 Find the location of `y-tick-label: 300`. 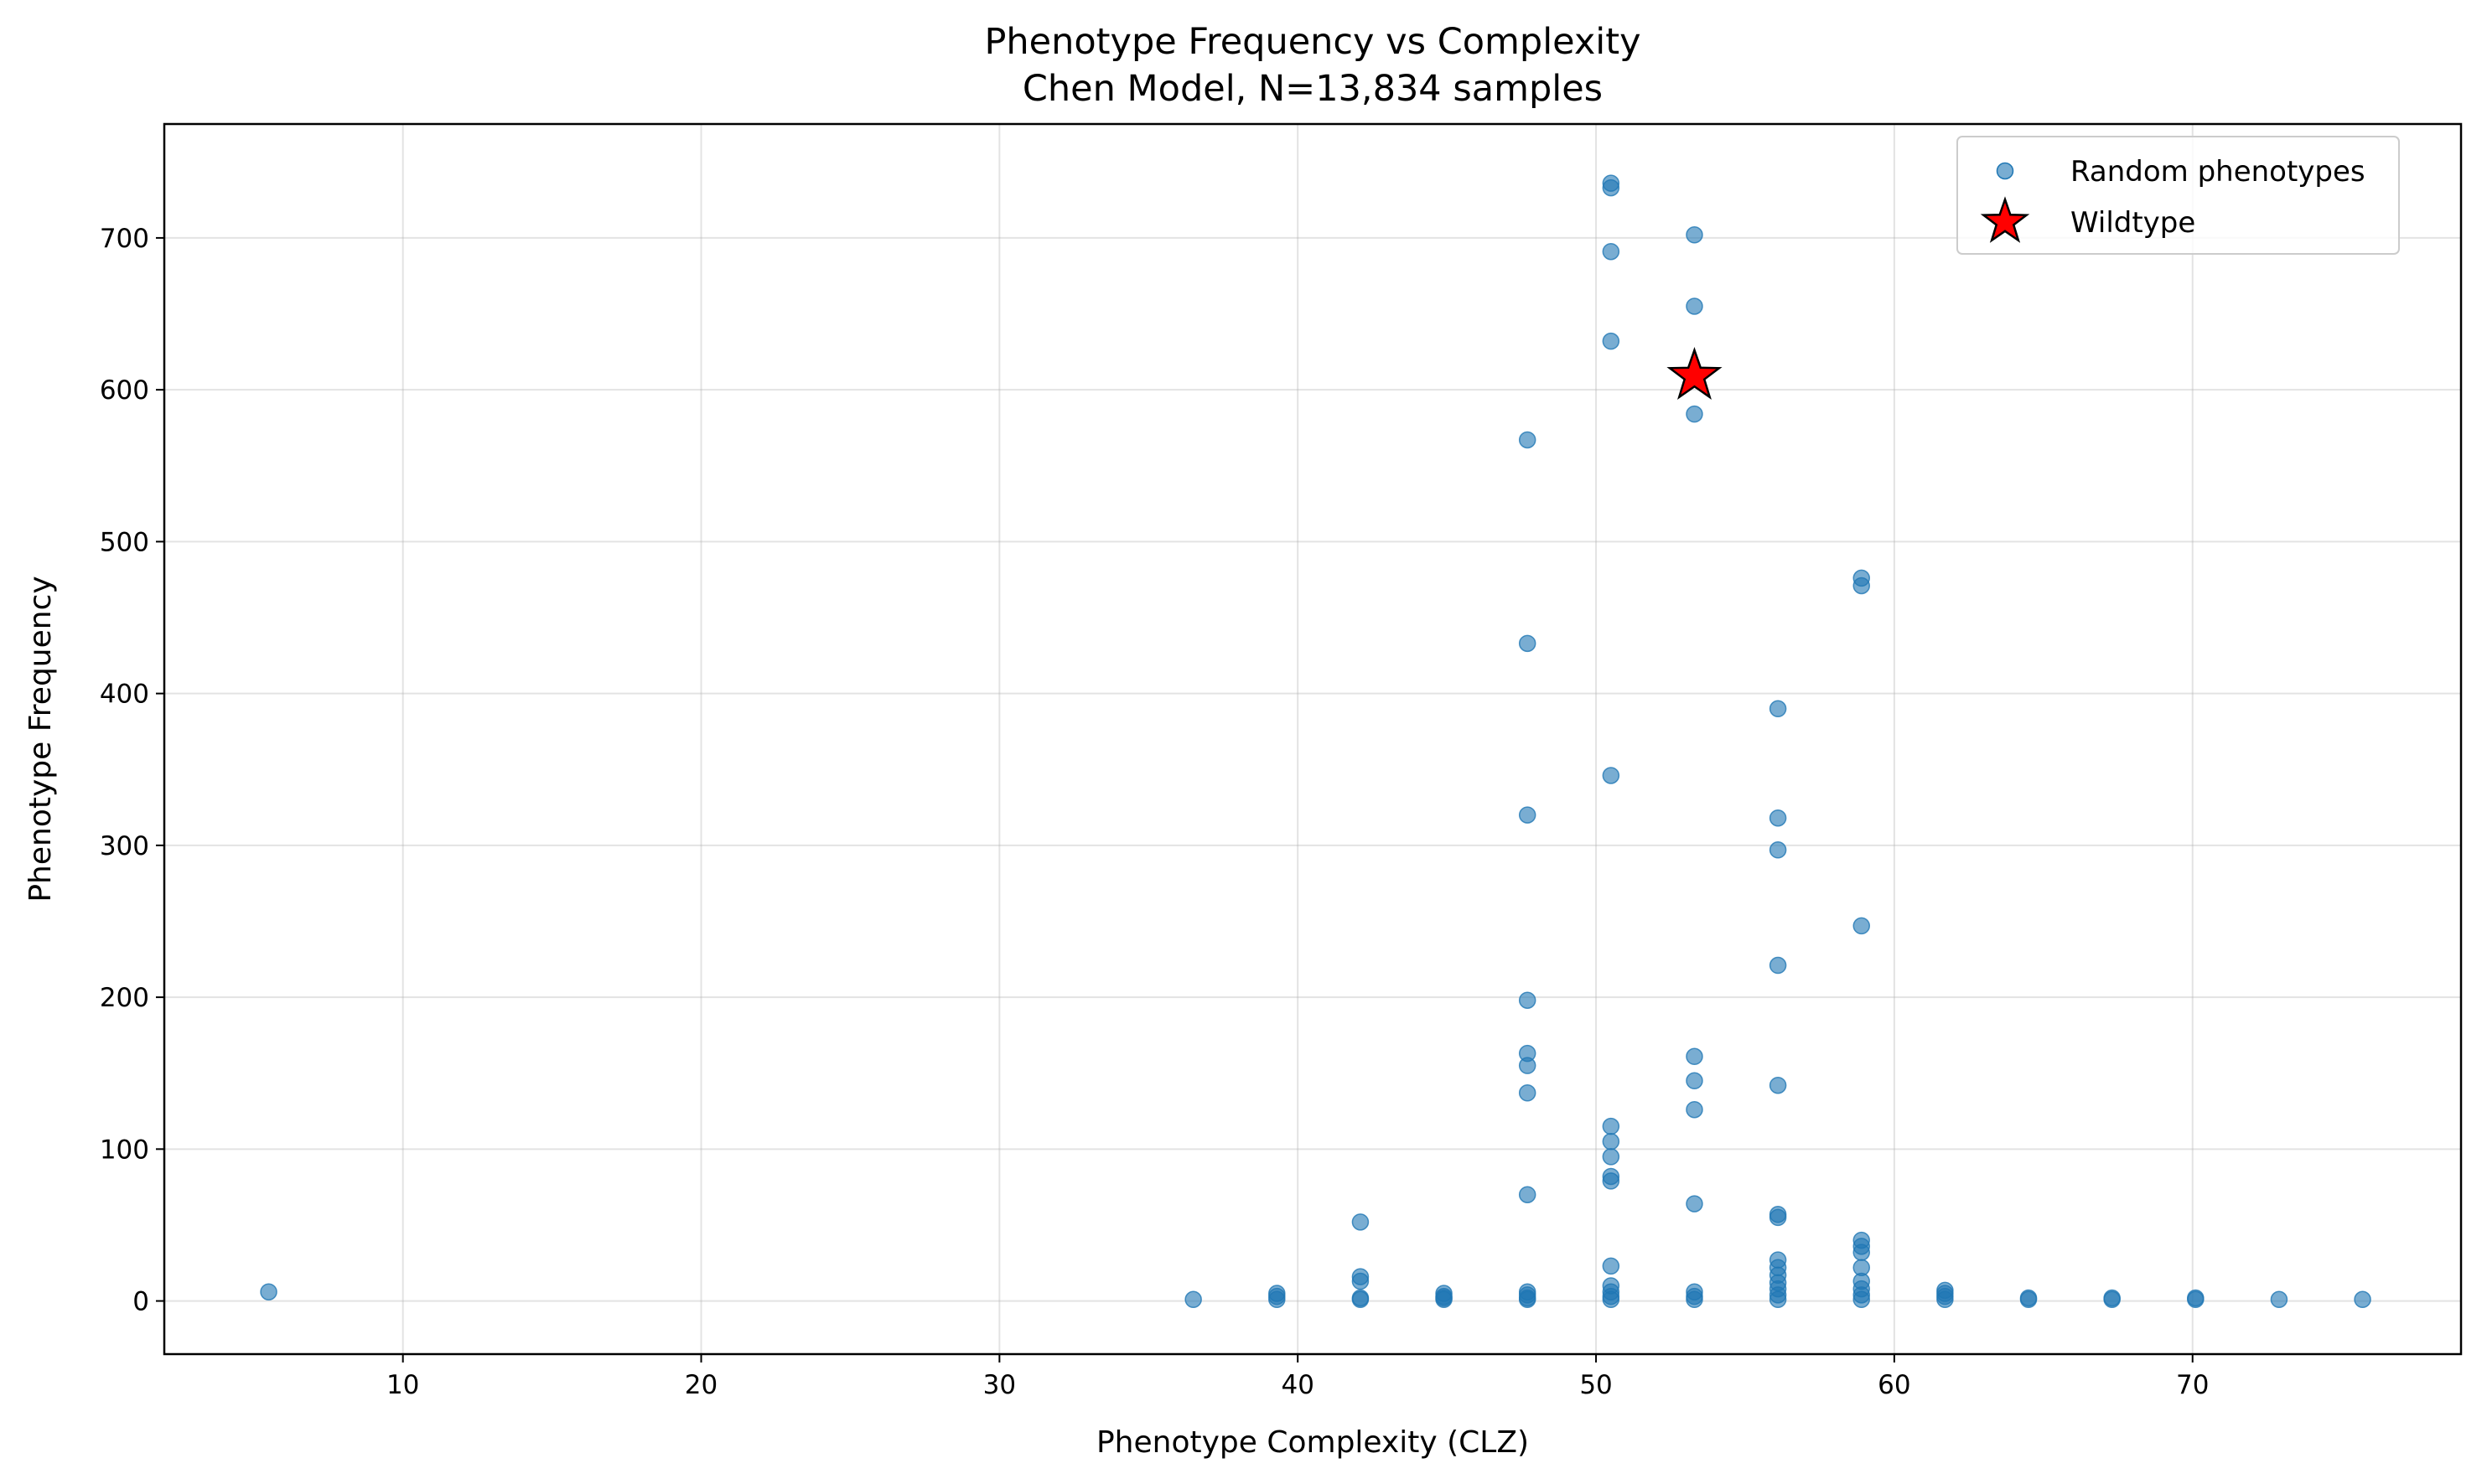

y-tick-label: 300 is located at coordinates (124, 846).